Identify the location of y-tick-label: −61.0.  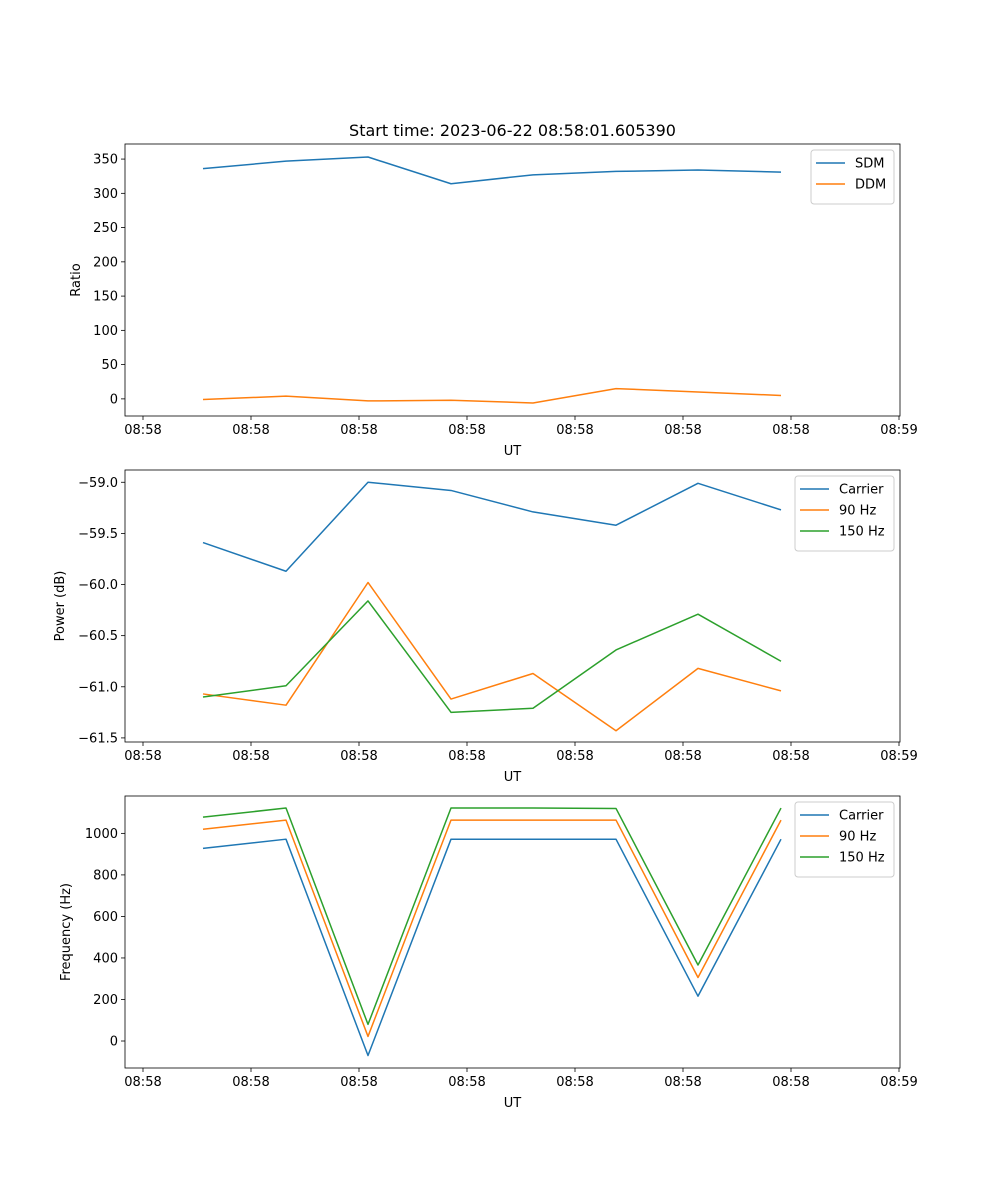
(98, 687).